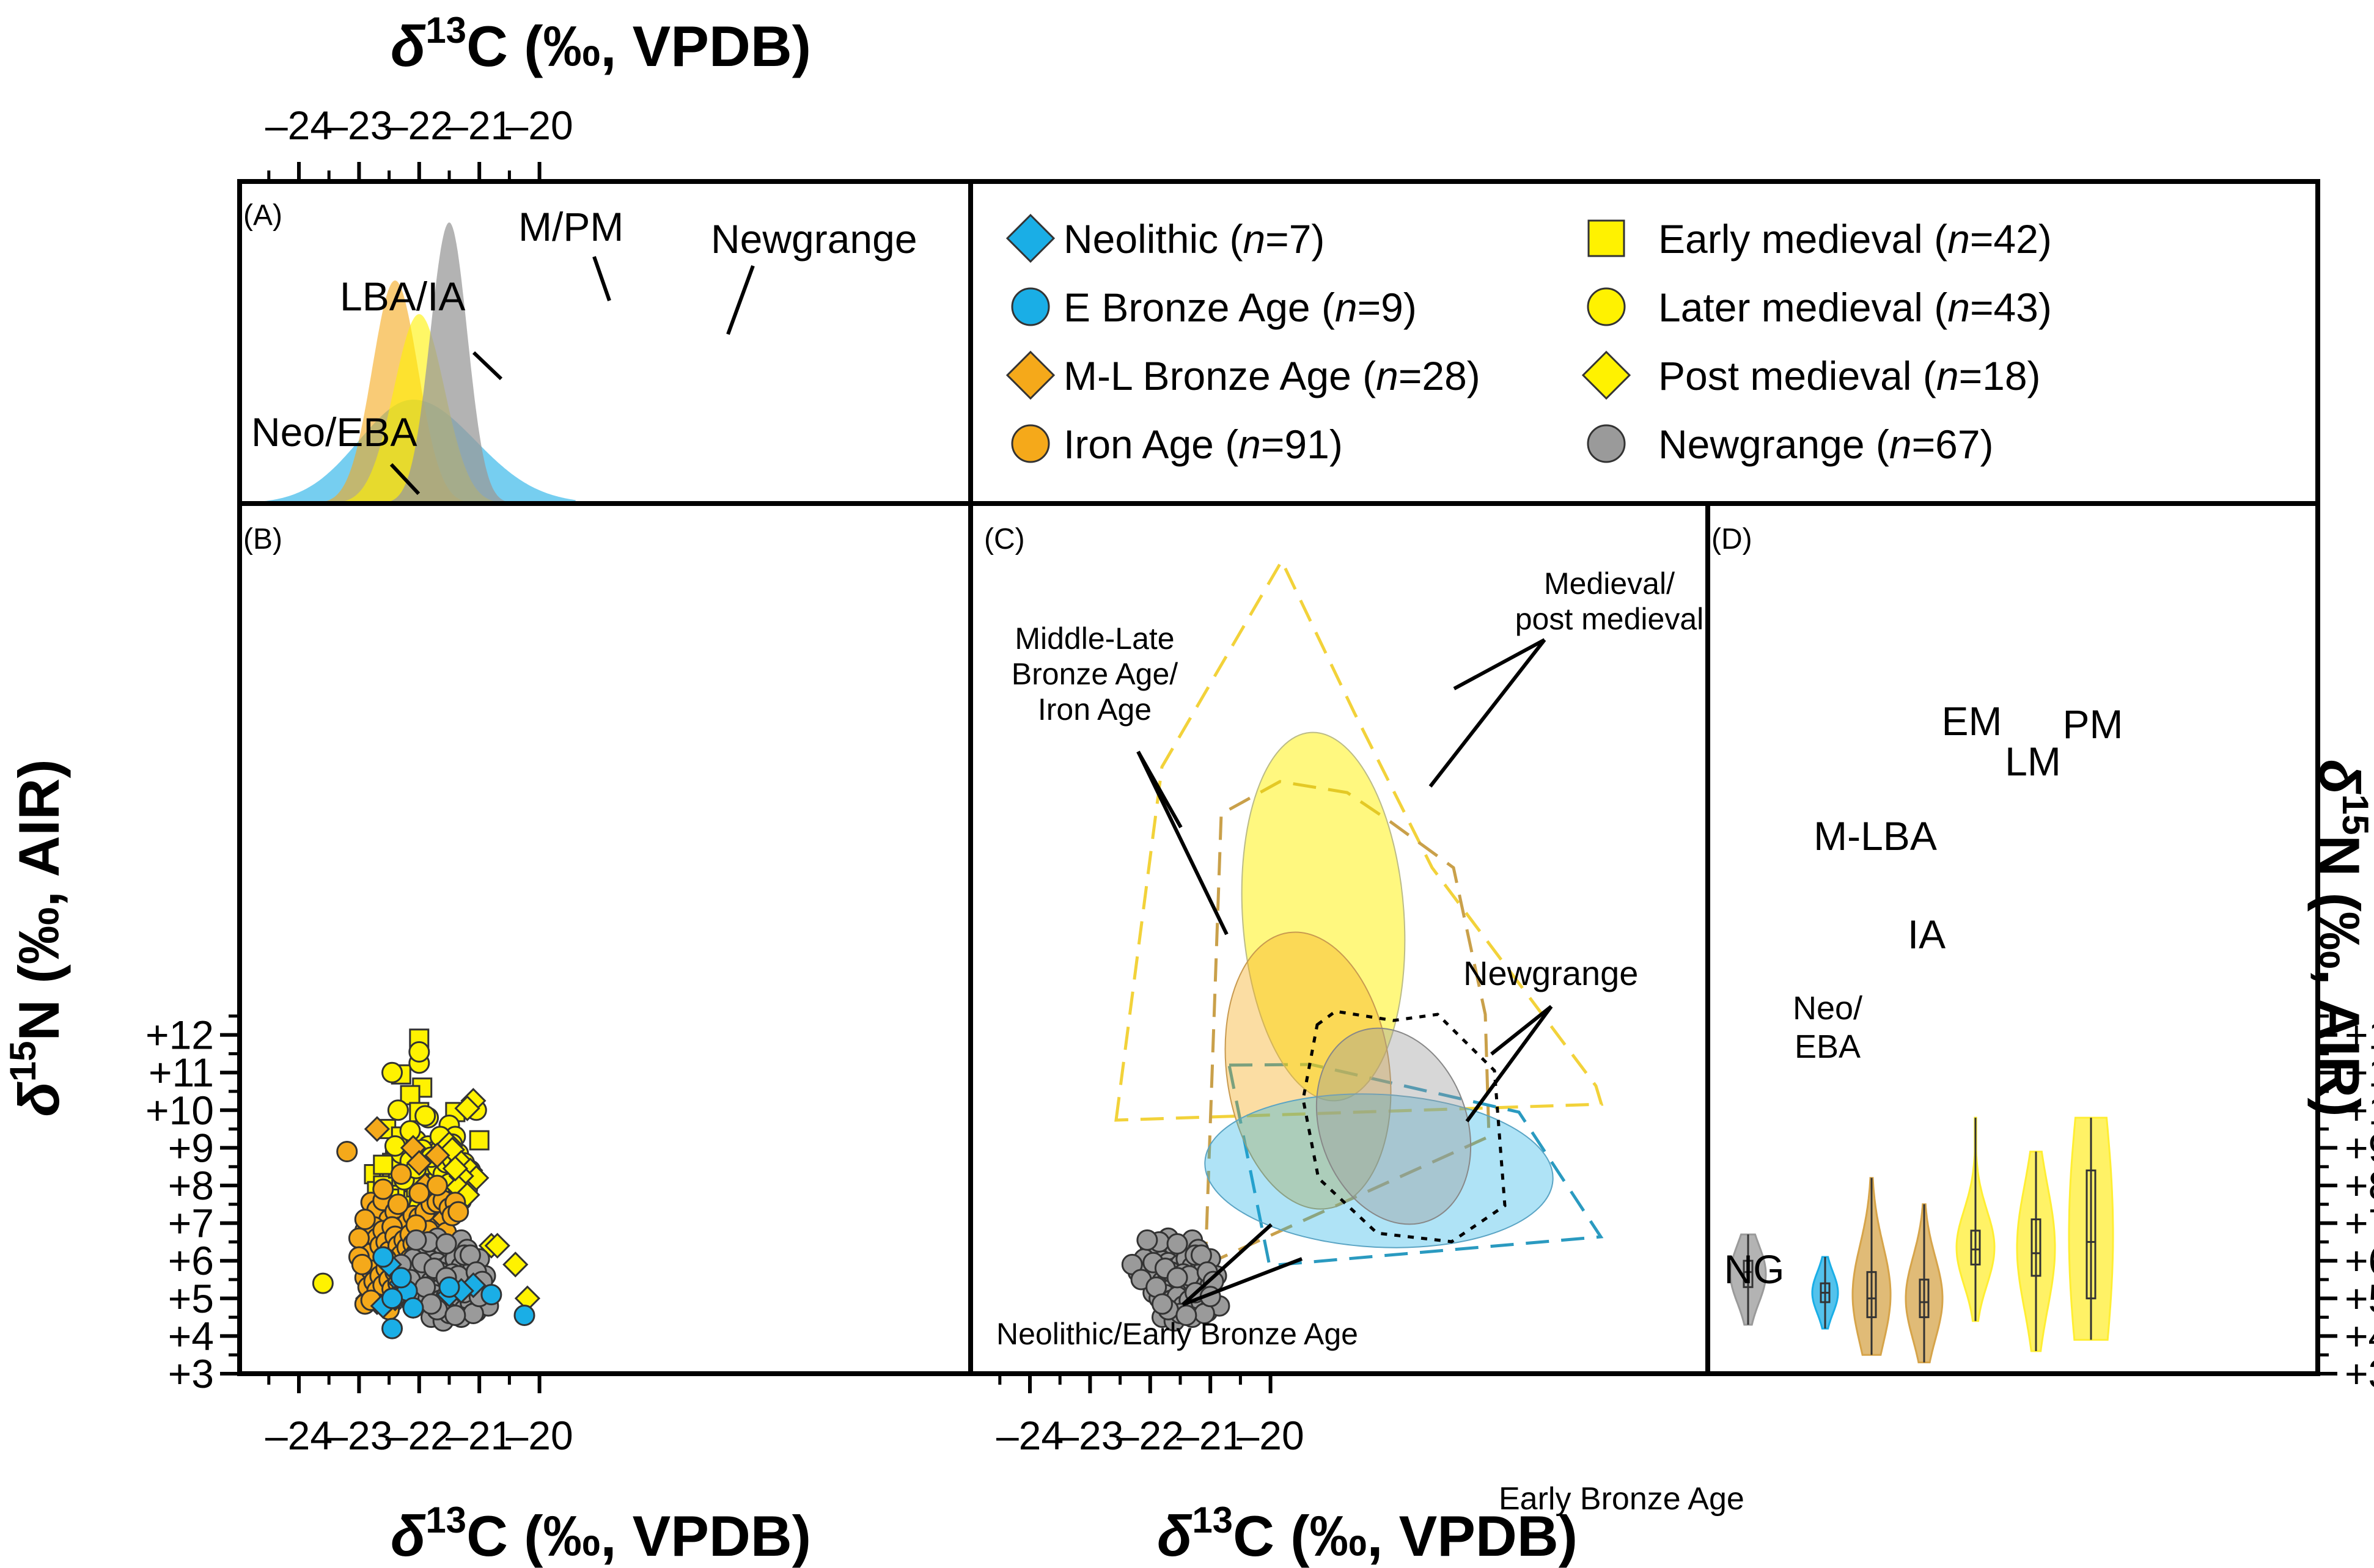  I want to click on violin-label-pm: PM, so click(2093, 724).